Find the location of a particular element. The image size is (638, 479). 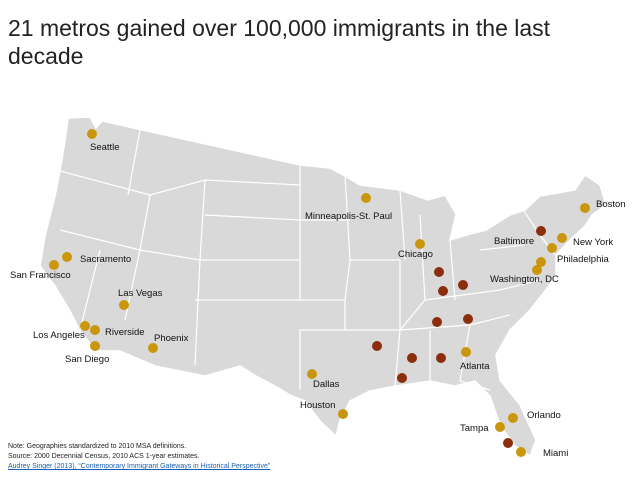

city-label: Houston is located at coordinates (317, 405).